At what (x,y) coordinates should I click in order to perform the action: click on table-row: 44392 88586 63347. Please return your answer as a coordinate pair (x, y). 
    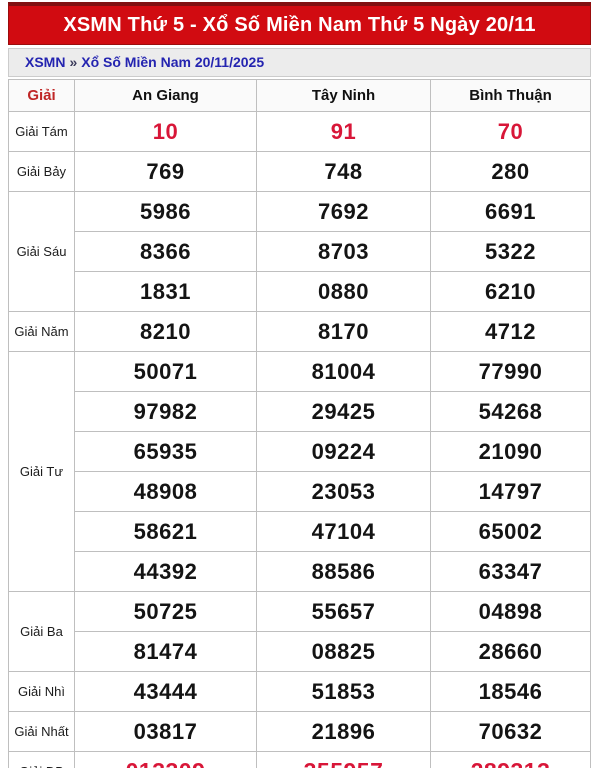
    Looking at the image, I should click on (300, 571).